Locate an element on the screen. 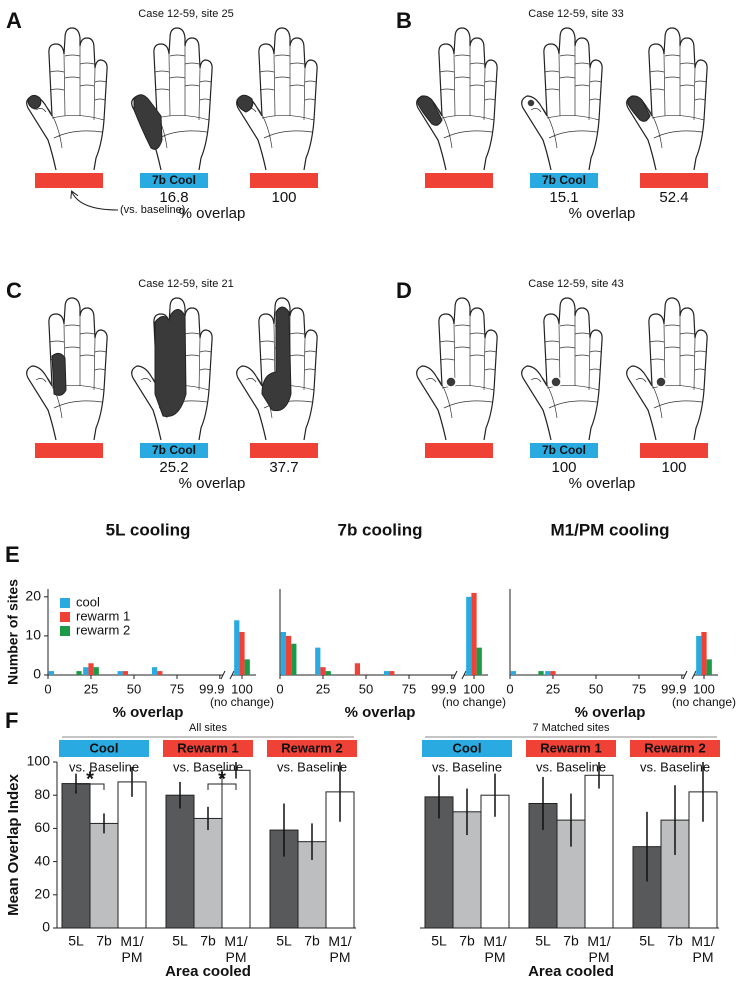  x-tick-label: 0 is located at coordinates (509, 688).